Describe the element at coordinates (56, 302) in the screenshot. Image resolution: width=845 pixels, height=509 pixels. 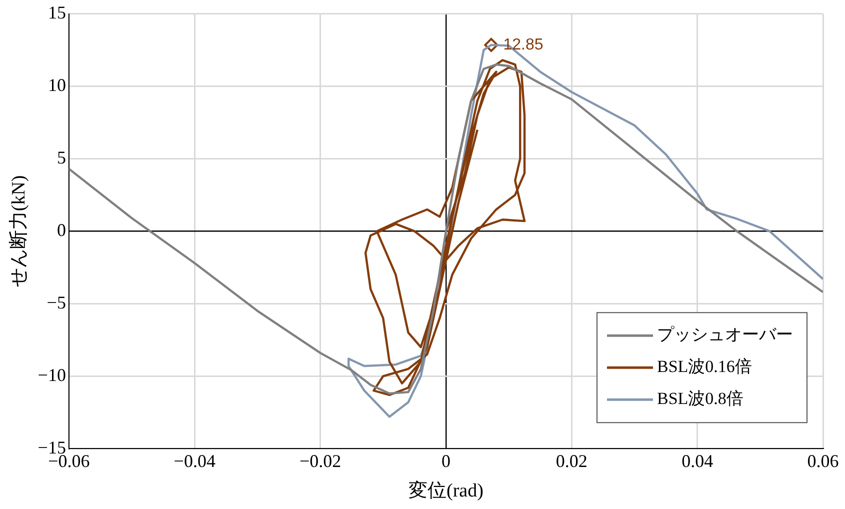
I see `y-tick-label: −5` at that location.